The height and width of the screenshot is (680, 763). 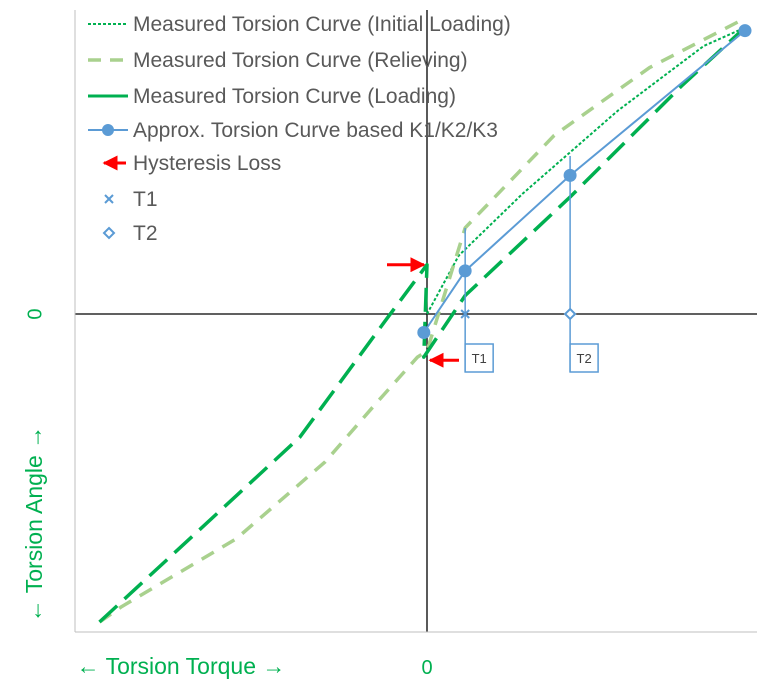 What do you see at coordinates (109, 233) in the screenshot?
I see `legend-marker-t2` at bounding box center [109, 233].